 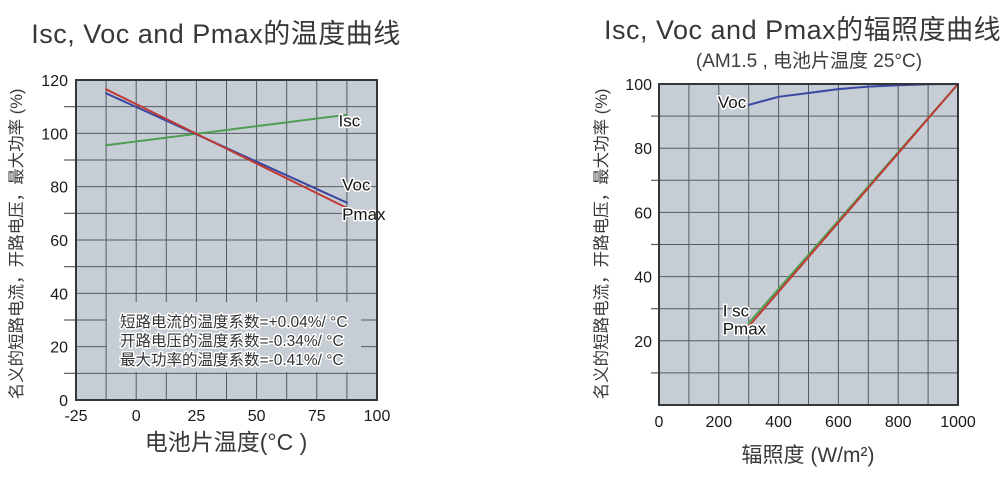 I want to click on isc-curve-label: I sc, so click(x=736, y=311).